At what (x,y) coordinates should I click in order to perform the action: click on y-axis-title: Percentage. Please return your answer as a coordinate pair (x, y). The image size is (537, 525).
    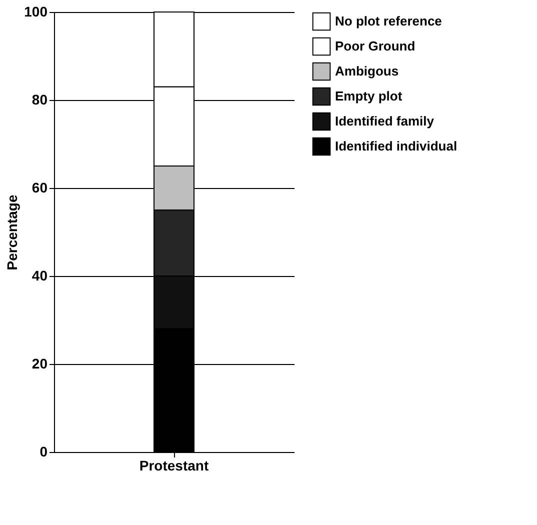
    Looking at the image, I should click on (12, 232).